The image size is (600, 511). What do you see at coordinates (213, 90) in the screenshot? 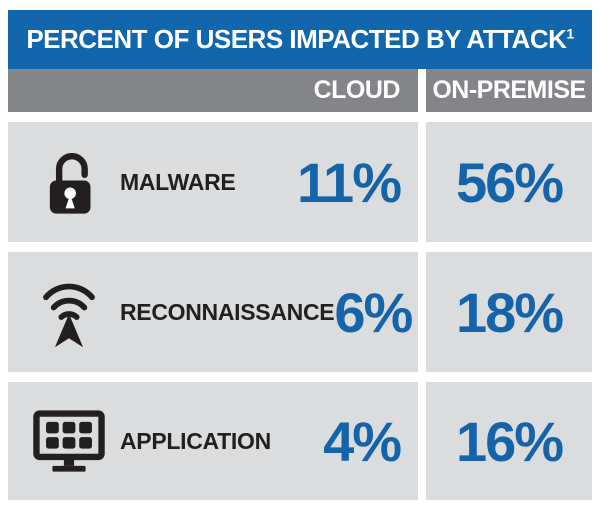
I see `column-header-cloud: CLOUD` at bounding box center [213, 90].